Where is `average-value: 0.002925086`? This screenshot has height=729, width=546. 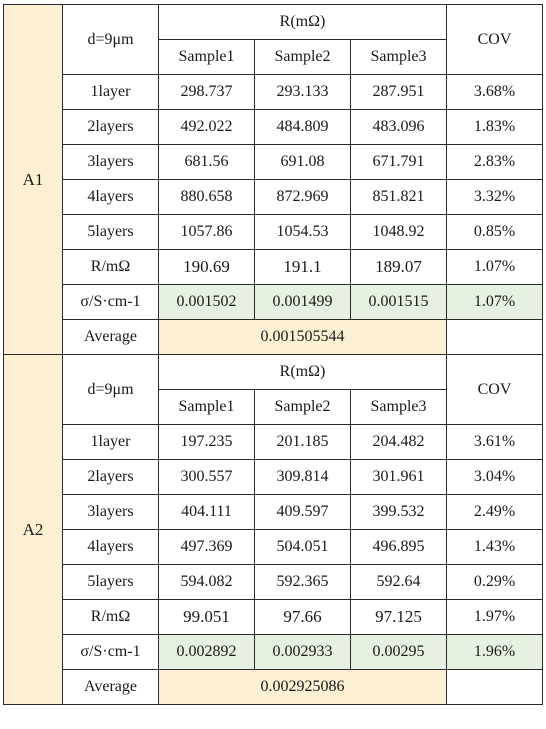 average-value: 0.002925086 is located at coordinates (302, 687).